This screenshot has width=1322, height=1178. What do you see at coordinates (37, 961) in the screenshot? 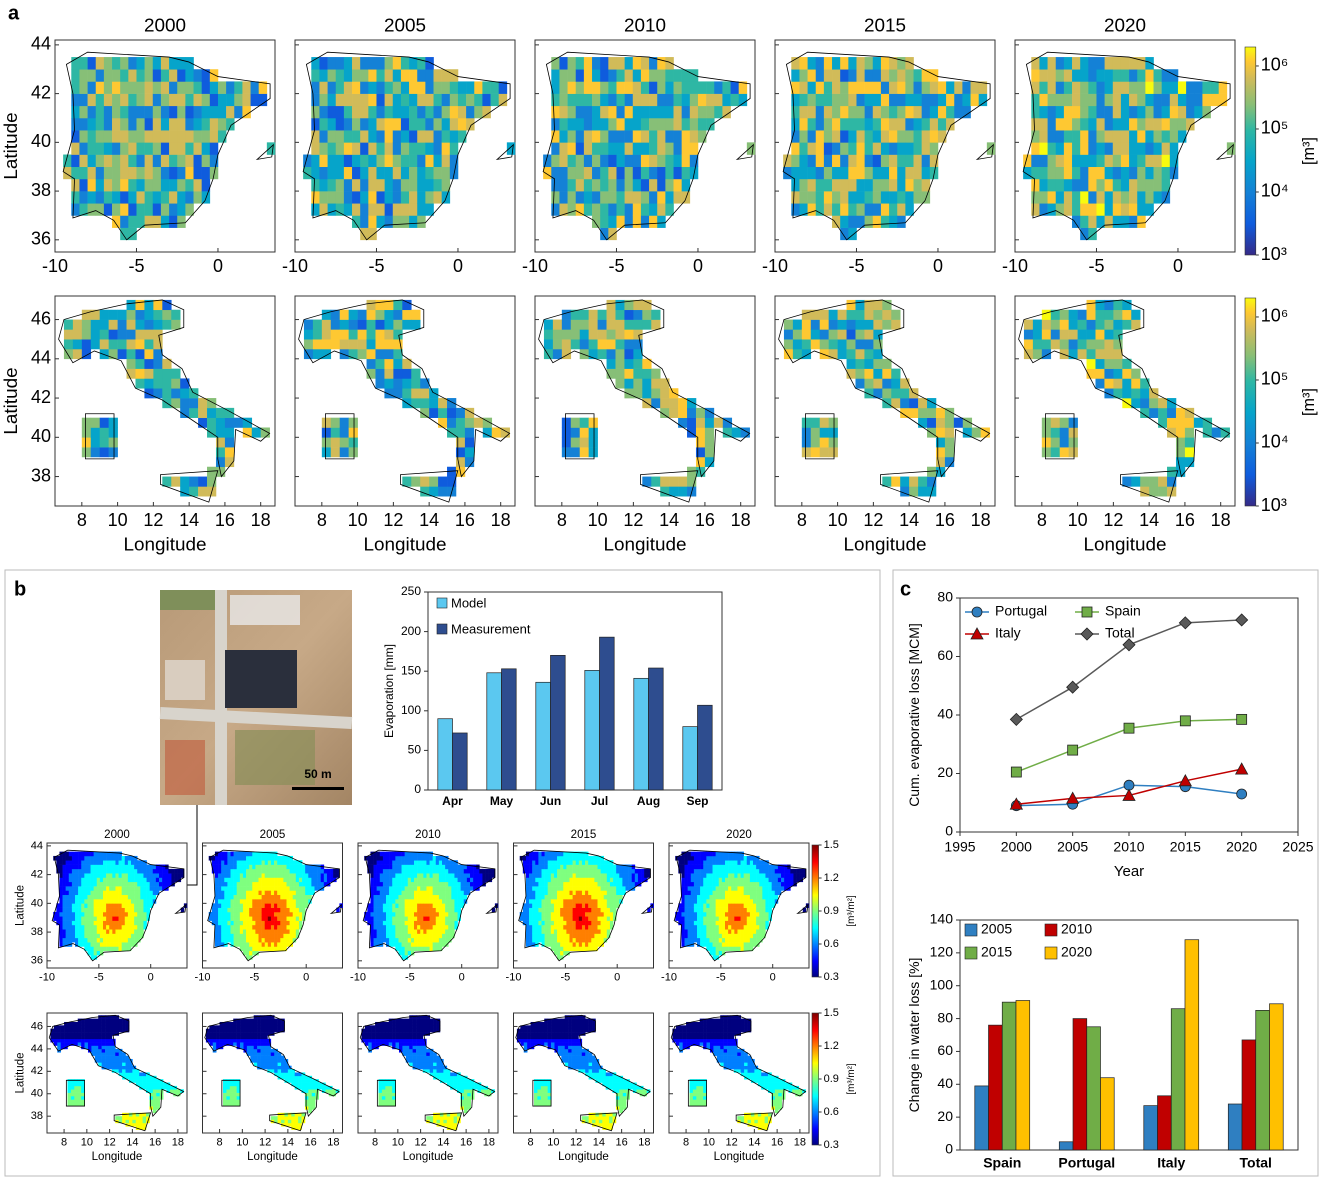
I see `y-tick-label: 36` at bounding box center [37, 961].